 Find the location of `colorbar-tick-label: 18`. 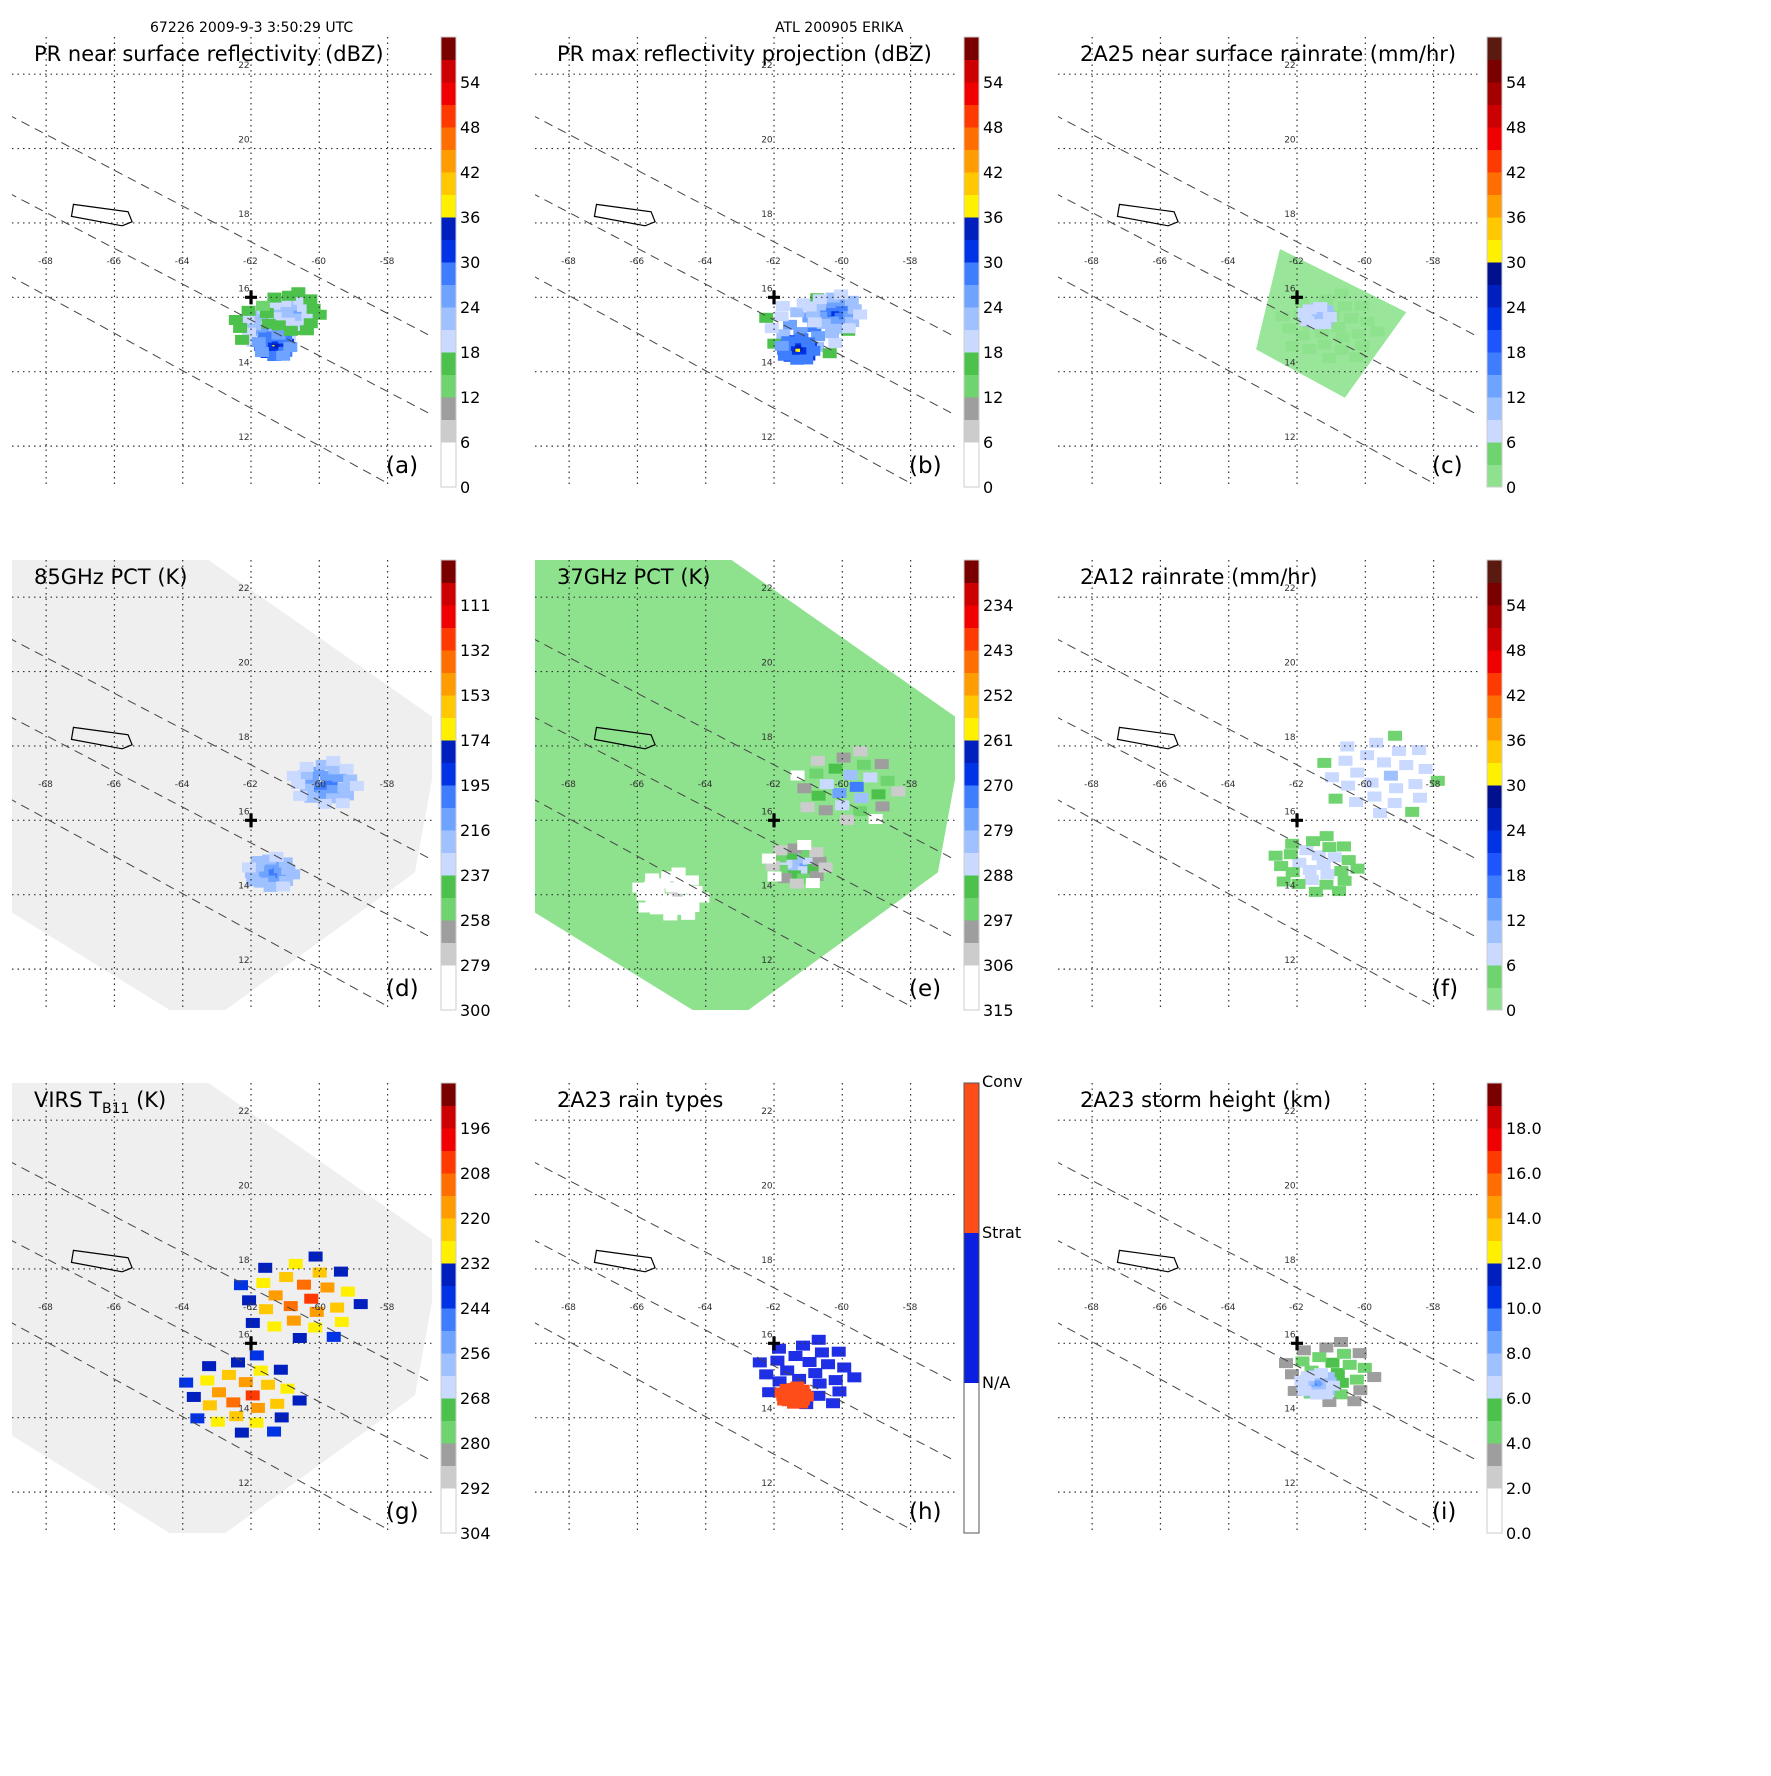

colorbar-tick-label: 18 is located at coordinates (993, 352).